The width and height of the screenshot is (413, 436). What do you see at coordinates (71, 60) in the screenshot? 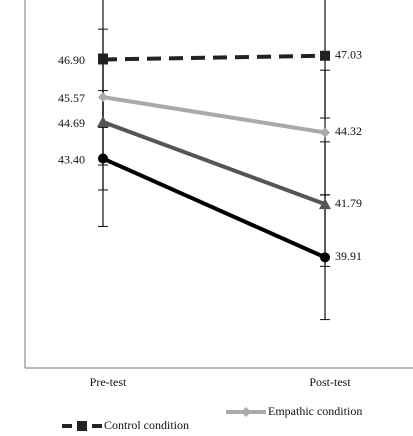
I see `data-label: 46.90` at bounding box center [71, 60].